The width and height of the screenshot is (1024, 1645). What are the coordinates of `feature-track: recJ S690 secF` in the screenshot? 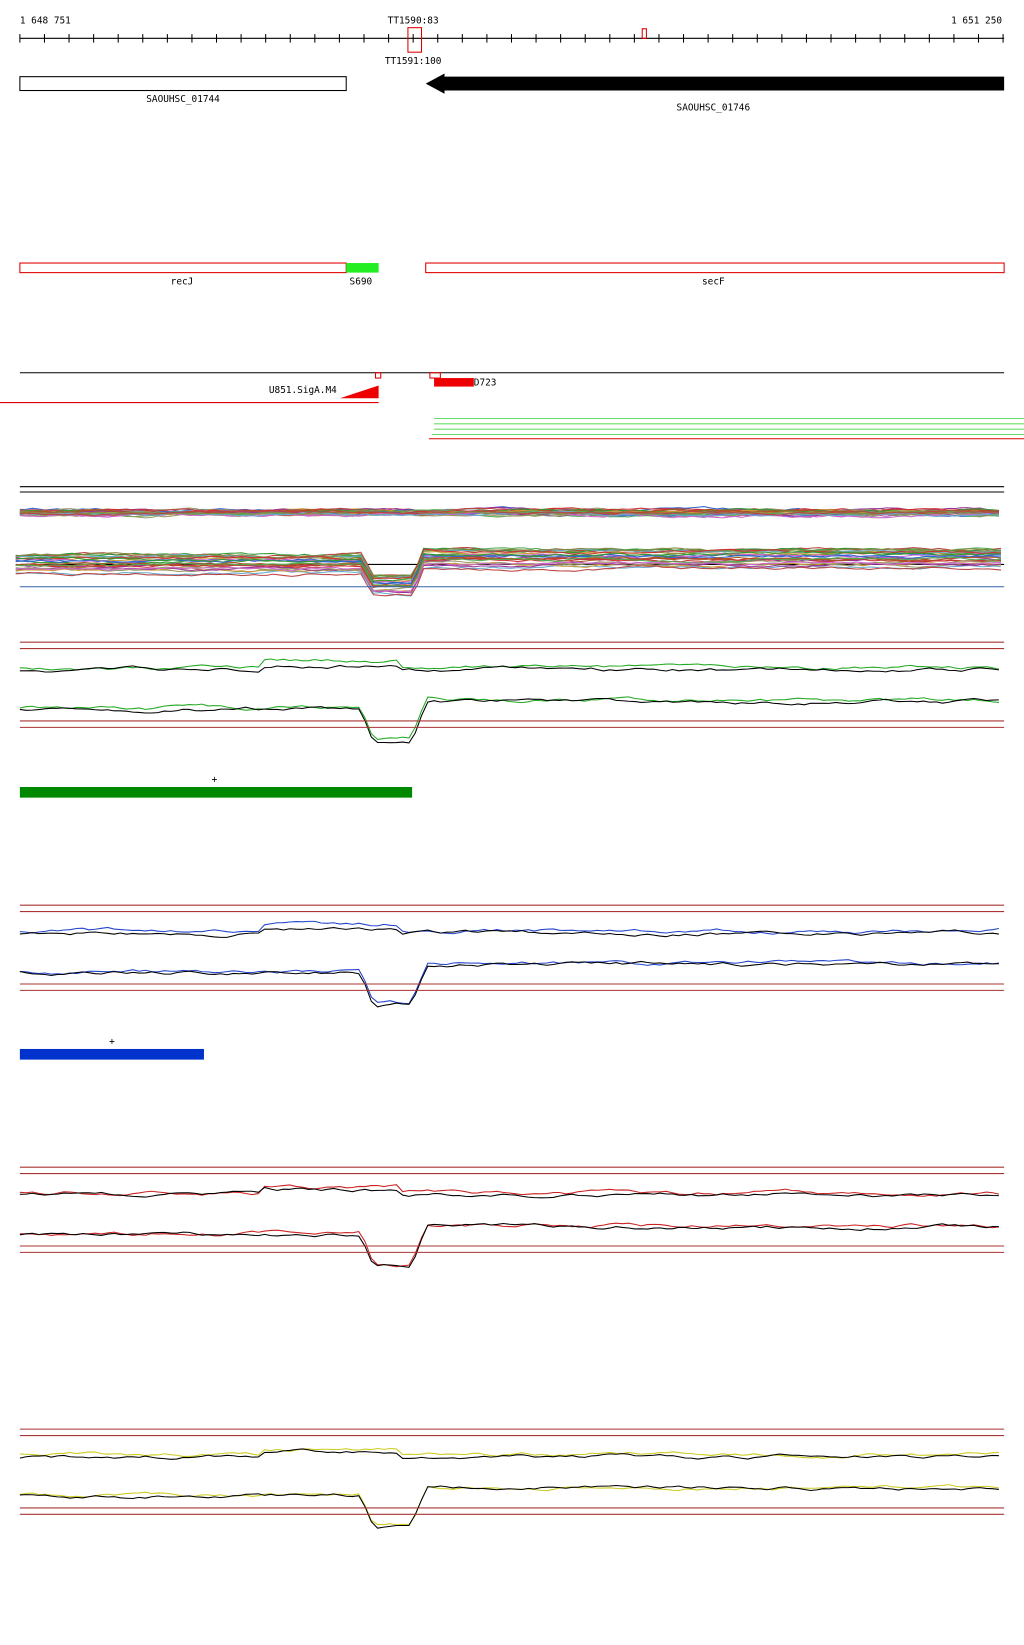 It's located at (512, 274).